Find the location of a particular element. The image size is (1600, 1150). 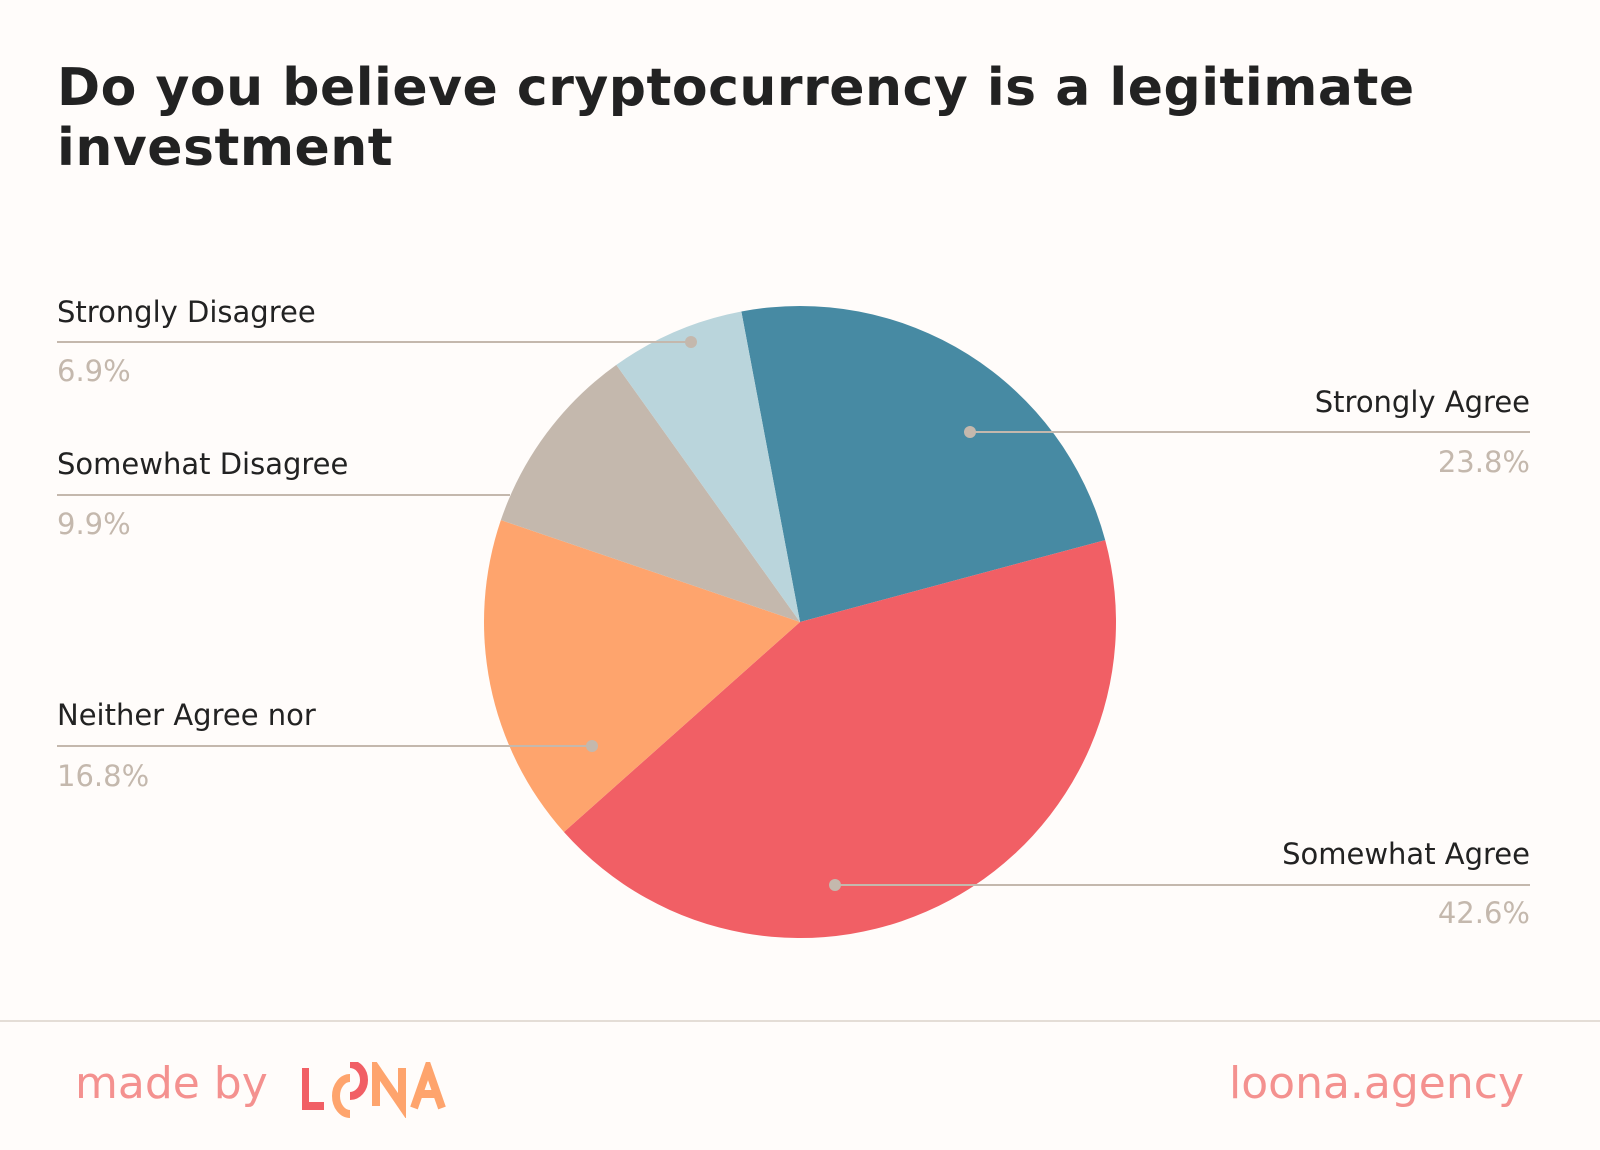

pct-somewhat-disagree: 9.9% is located at coordinates (94, 524).